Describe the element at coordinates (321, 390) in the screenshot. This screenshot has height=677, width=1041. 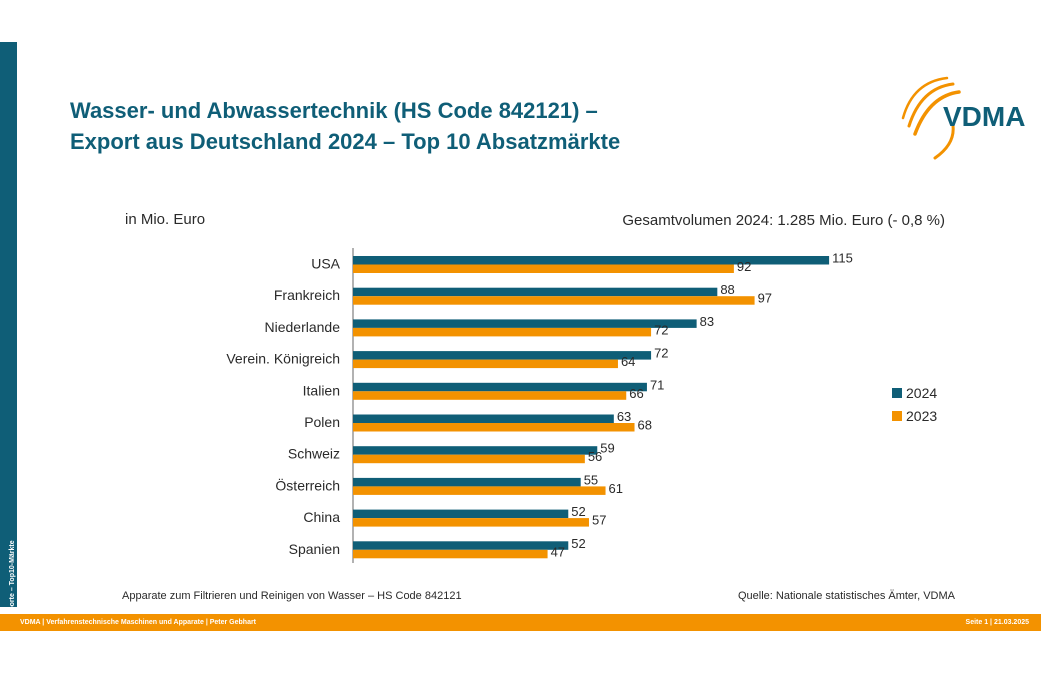
I see `category-label: Italien` at that location.